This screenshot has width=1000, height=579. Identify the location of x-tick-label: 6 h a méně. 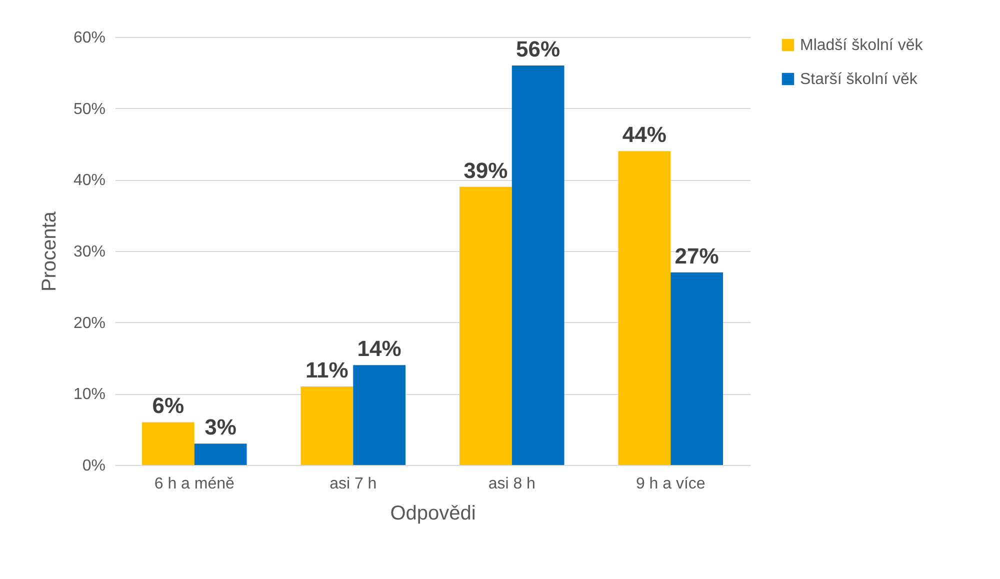
(194, 484).